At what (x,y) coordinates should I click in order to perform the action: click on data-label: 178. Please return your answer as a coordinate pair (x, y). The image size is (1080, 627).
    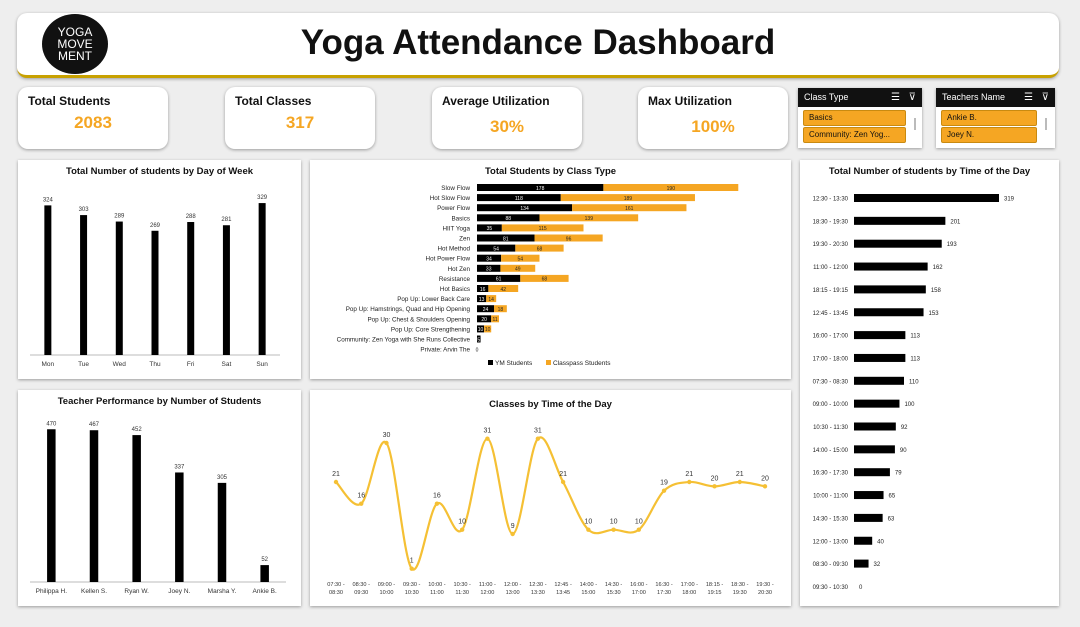
    Looking at the image, I should click on (540, 189).